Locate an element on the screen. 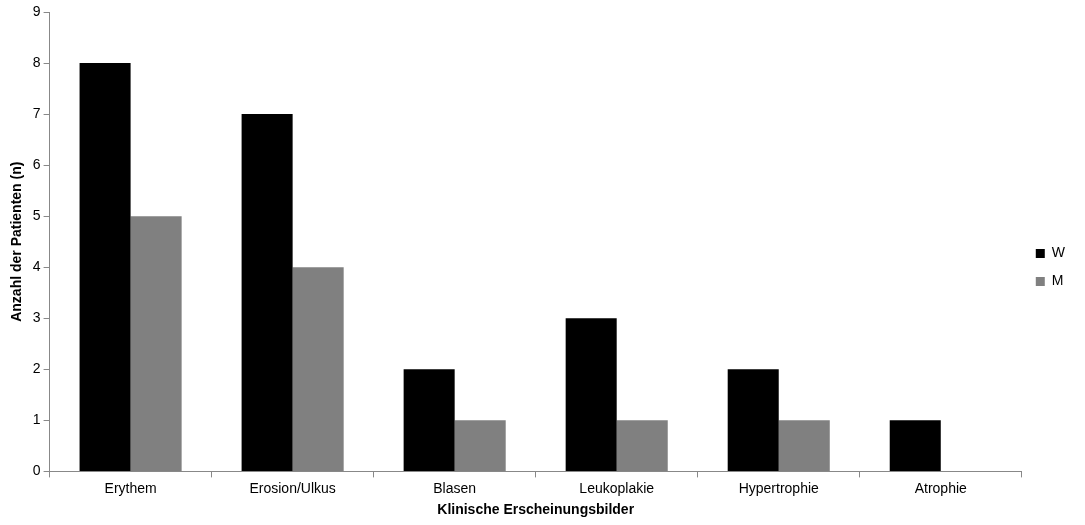 The width and height of the screenshot is (1085, 525). y-tick-label: 0 is located at coordinates (36, 470).